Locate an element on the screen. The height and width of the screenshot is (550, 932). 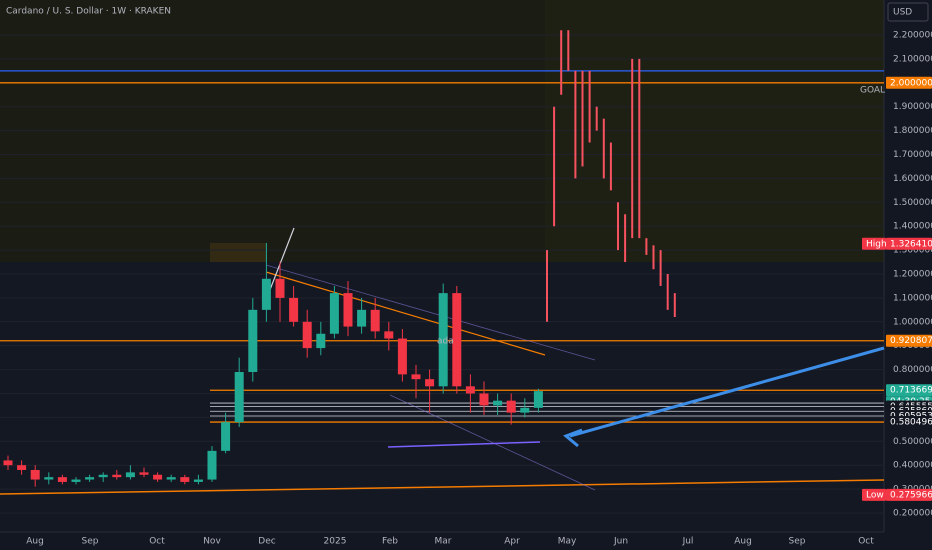
x-tick-label: 2025 is located at coordinates (335, 542).